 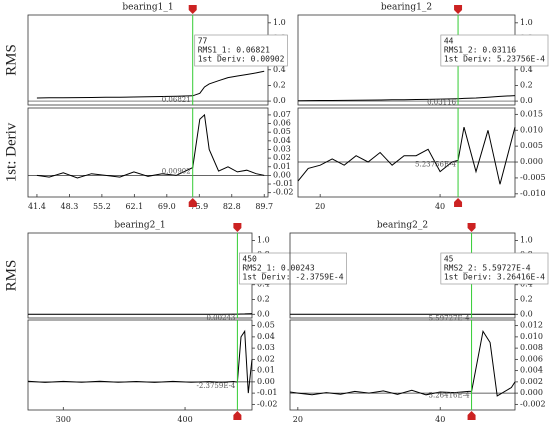 I want to click on y-tick-label: 0.008, so click(x=531, y=347).